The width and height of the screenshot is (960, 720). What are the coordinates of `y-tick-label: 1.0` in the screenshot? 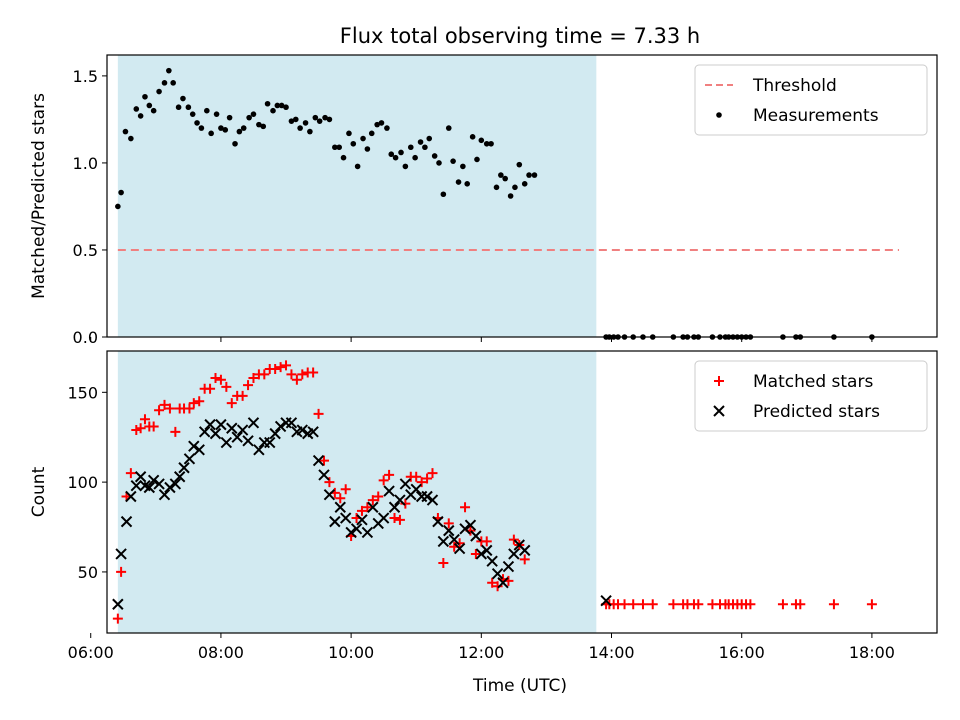 It's located at (85, 163).